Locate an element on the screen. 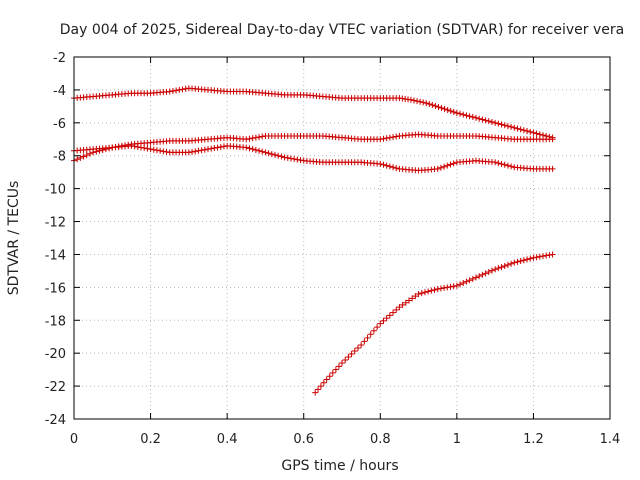 This screenshot has height=480, width=640. x-tick-label: 0 is located at coordinates (74, 439).